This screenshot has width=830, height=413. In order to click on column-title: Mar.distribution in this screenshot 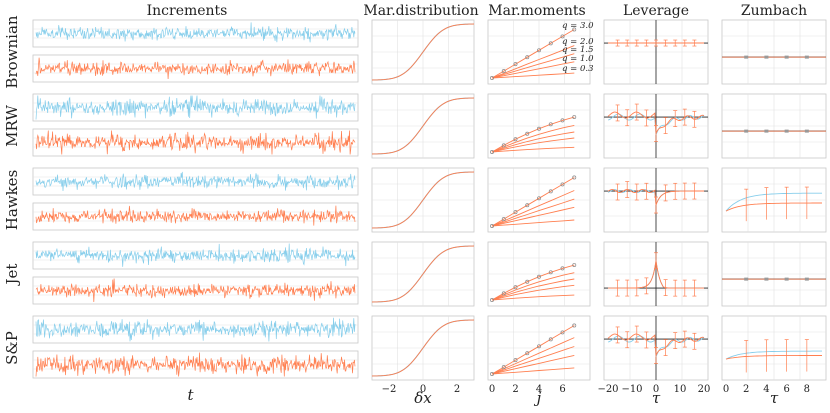, I will do `click(420, 11)`.